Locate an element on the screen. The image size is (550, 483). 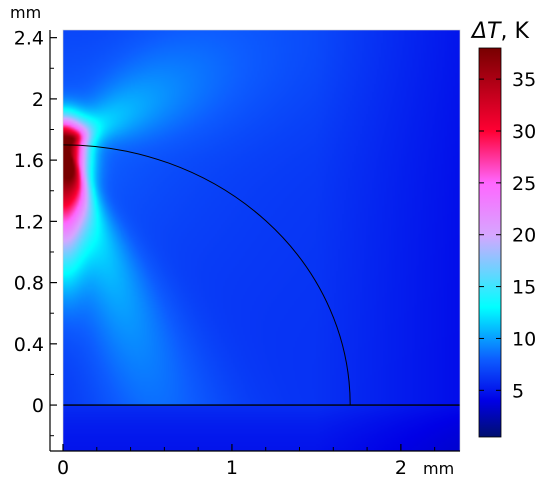
y-tick-label: 1.2 is located at coordinates (29, 222).